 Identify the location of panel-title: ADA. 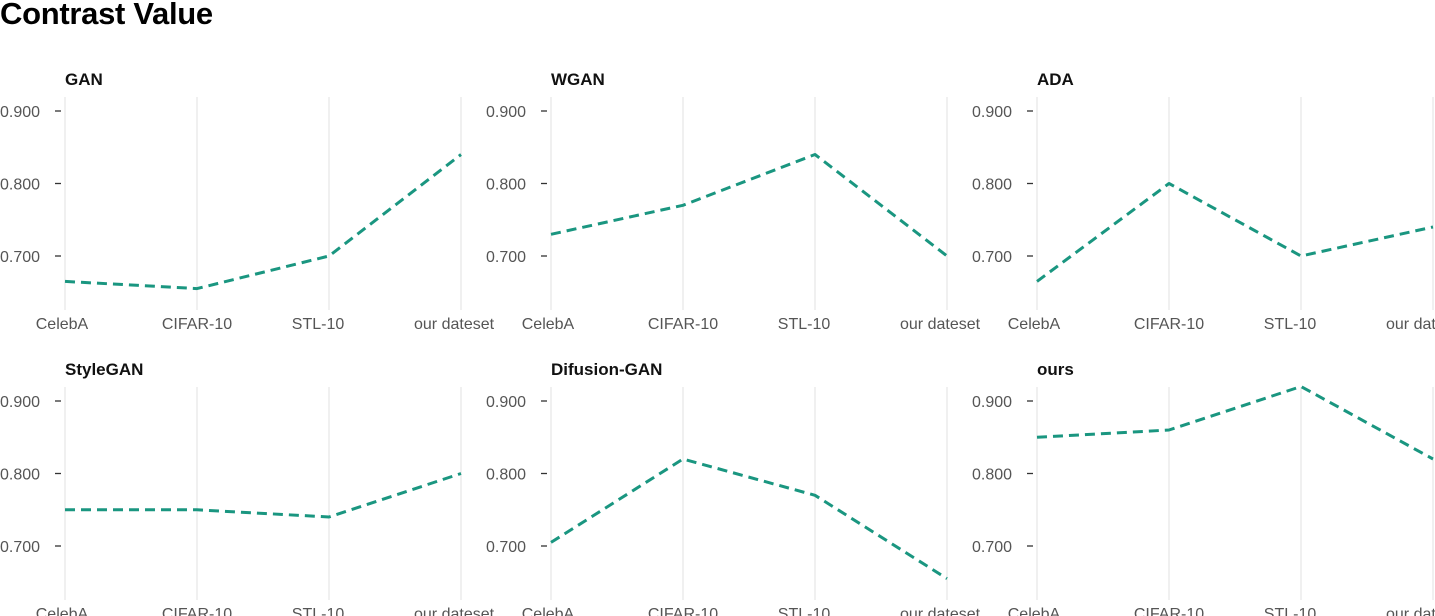
(1055, 79).